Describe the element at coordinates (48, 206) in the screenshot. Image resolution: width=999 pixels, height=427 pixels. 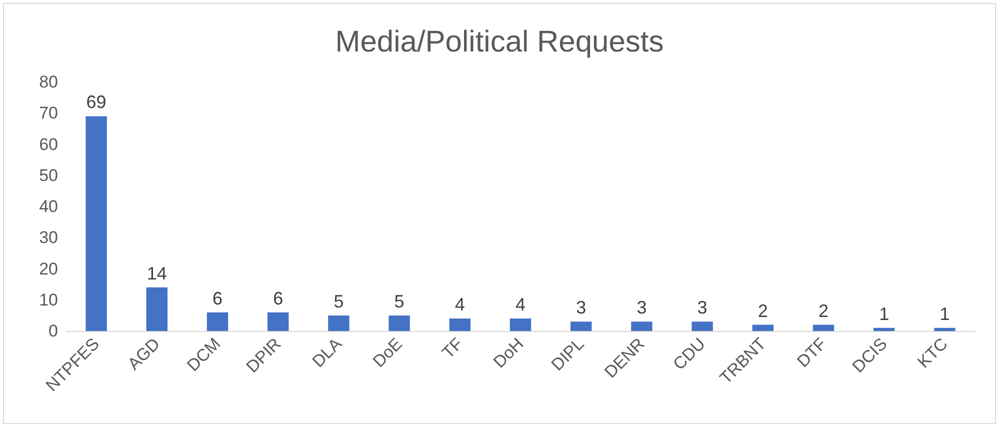
I see `y-tick-label: 40` at that location.